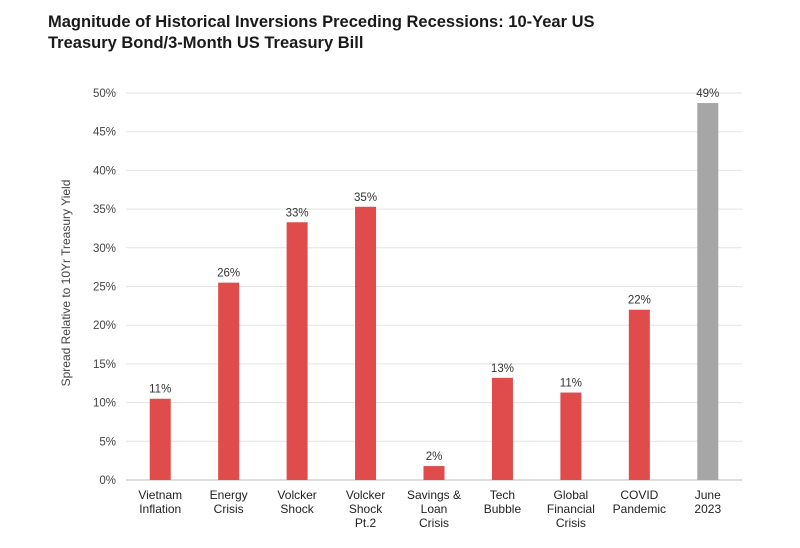  What do you see at coordinates (707, 509) in the screenshot?
I see `x-category-label: 2023` at bounding box center [707, 509].